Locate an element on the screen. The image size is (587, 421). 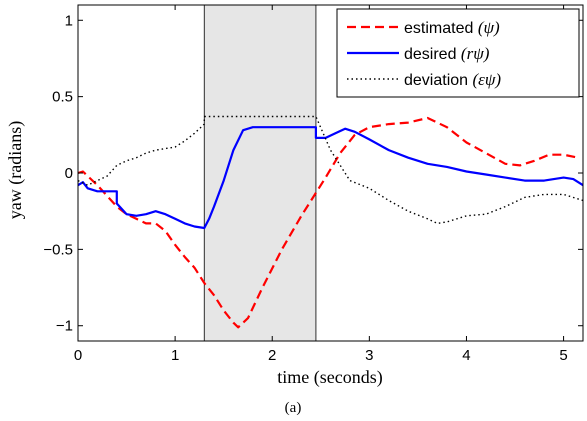
y-tick-label: −0.5 is located at coordinates (58, 249).